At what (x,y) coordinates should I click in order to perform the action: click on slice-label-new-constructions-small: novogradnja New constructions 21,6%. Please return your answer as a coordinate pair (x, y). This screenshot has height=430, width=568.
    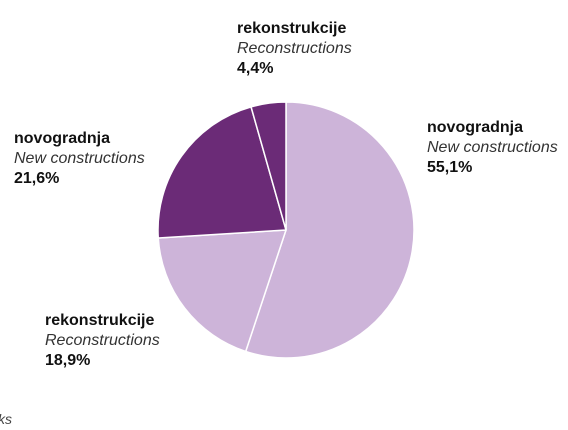
    Looking at the image, I should click on (79, 159).